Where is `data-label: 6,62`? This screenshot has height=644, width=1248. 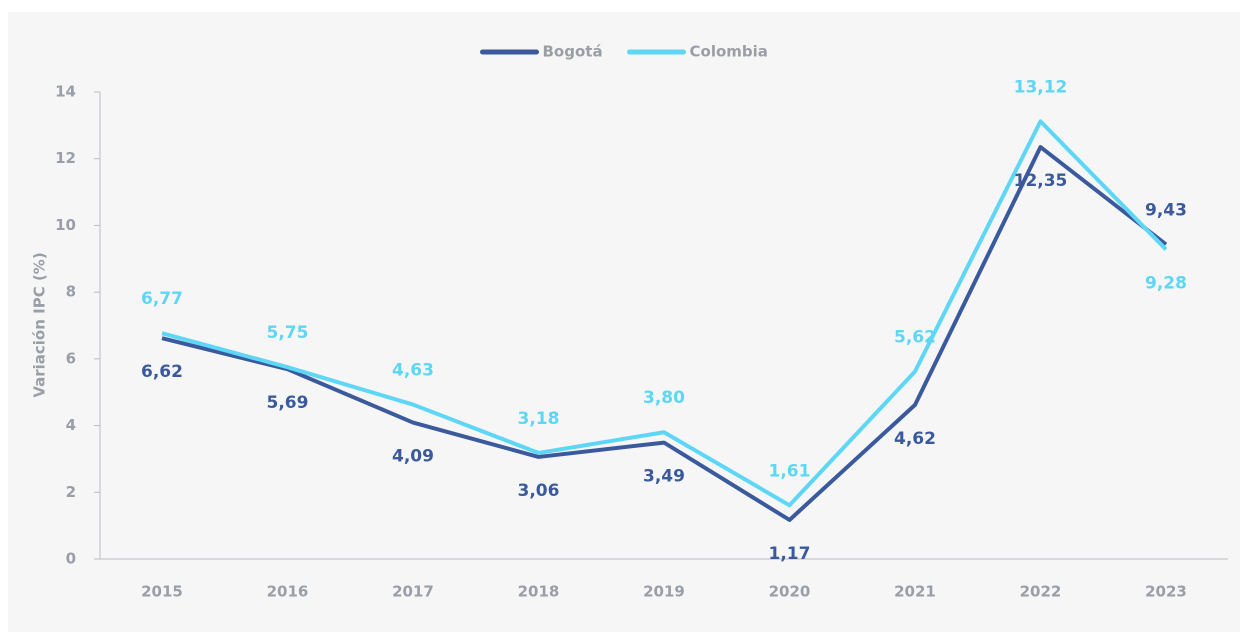 data-label: 6,62 is located at coordinates (162, 372).